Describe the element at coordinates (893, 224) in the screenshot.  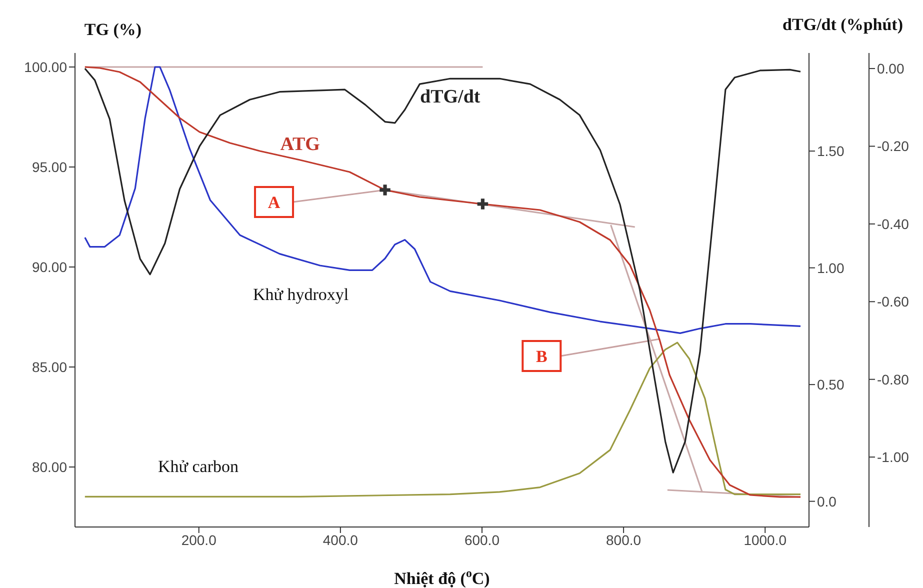
I see `y3-tick-label: -0.40` at that location.